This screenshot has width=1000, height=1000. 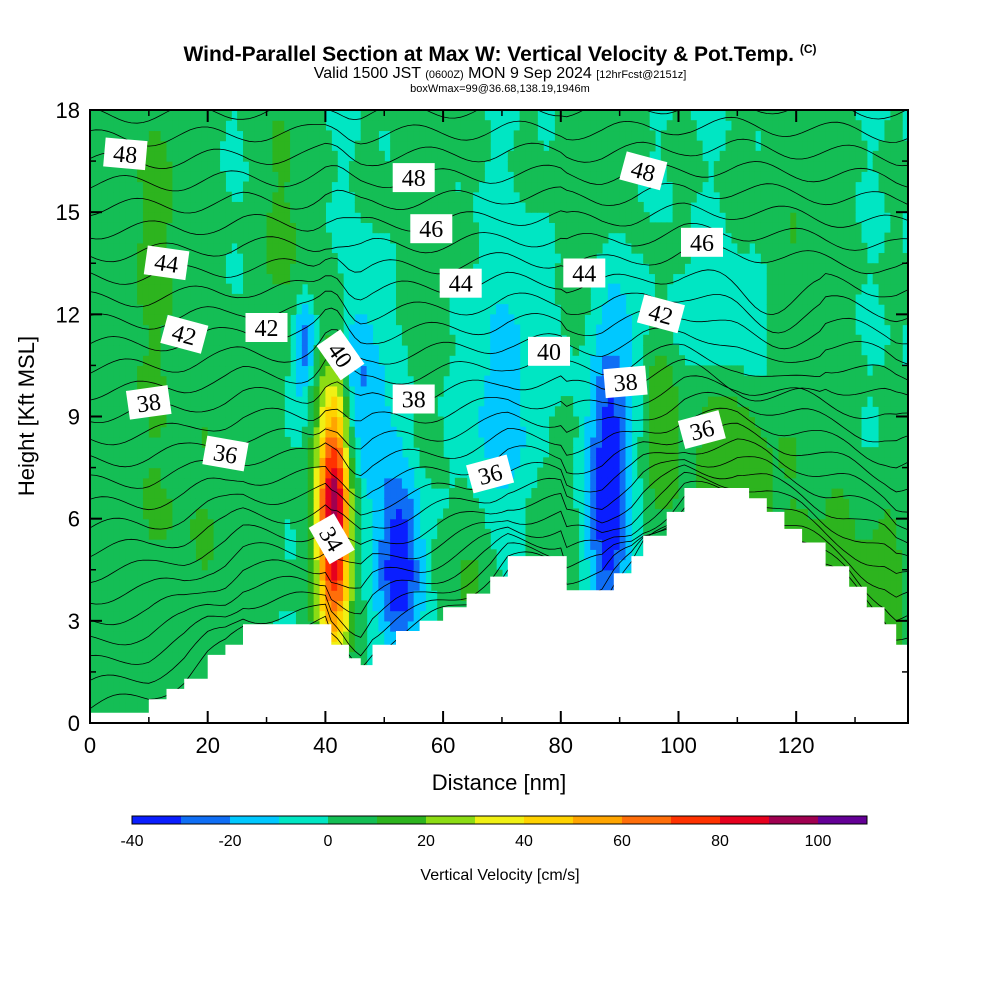 What do you see at coordinates (225, 455) in the screenshot?
I see `contour-label-text: 36` at bounding box center [225, 455].